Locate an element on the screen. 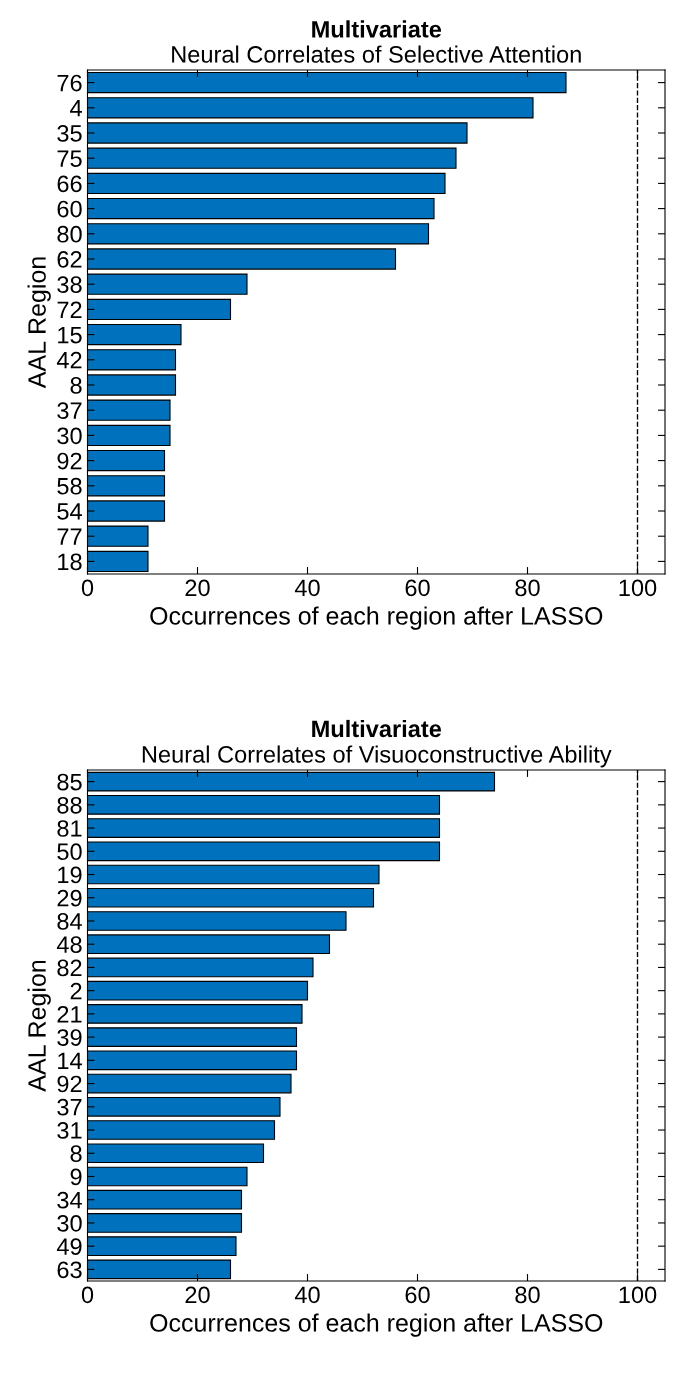 The image size is (700, 1400). y-tick-label: 48 is located at coordinates (69, 944).